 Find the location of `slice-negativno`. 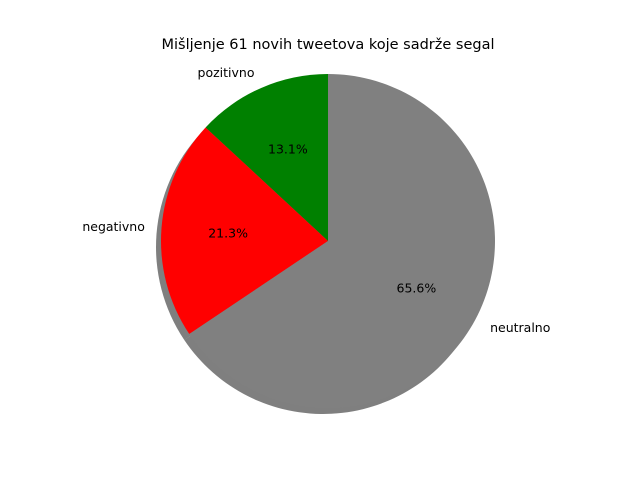

slice-negativno is located at coordinates (244, 230).